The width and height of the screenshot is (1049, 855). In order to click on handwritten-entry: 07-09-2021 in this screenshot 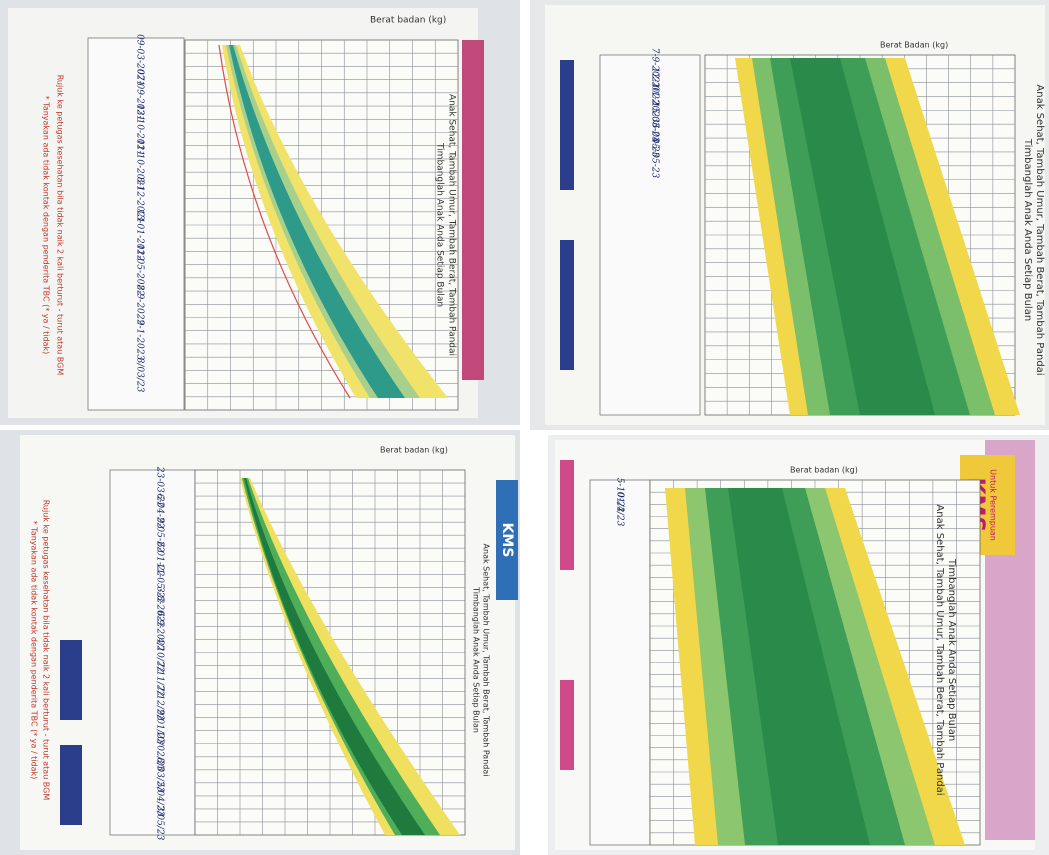, I will do `click(140, 95)`.